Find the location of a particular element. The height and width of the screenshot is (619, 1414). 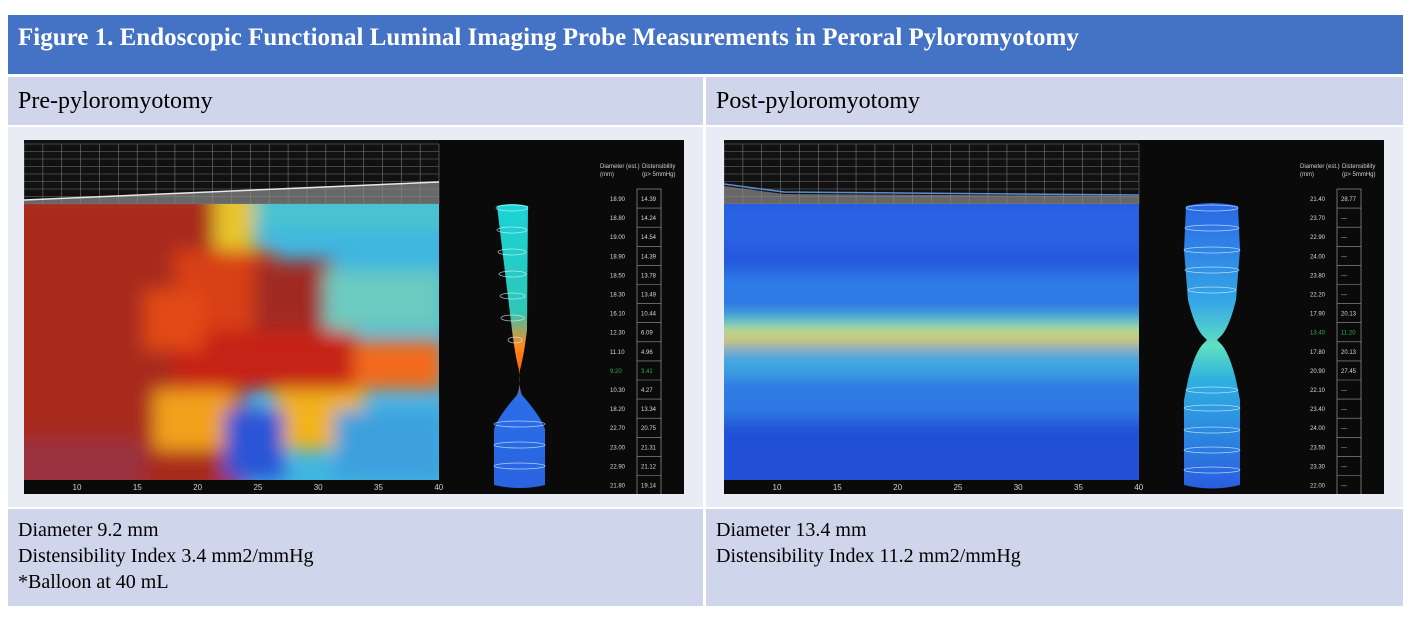

post-pressure-grid is located at coordinates (932, 172).